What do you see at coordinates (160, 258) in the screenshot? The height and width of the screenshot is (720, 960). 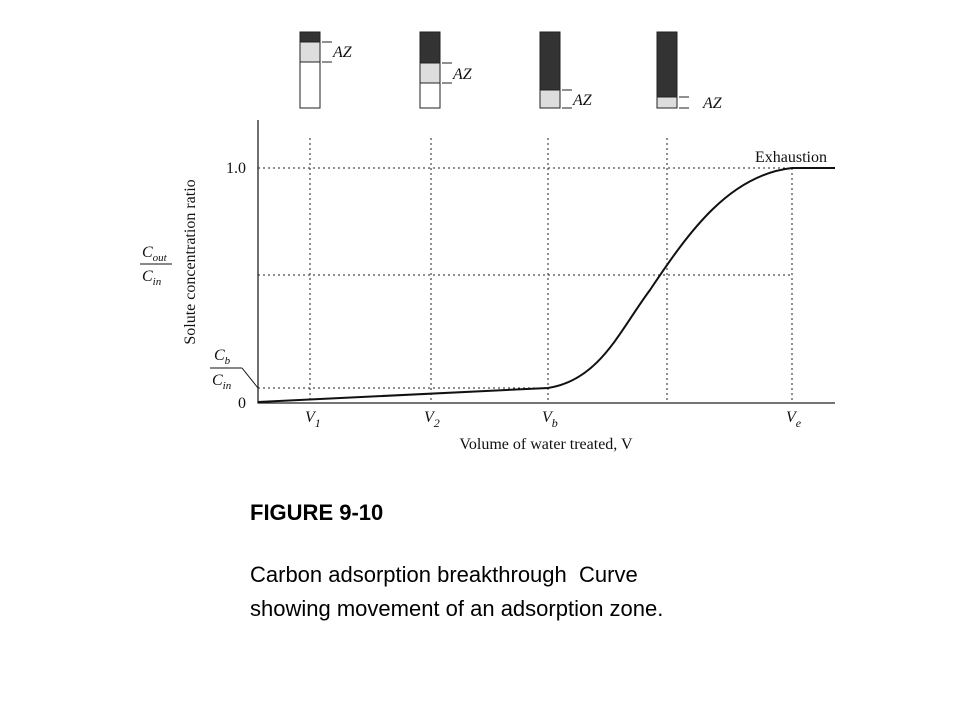 I see `subscript: out` at bounding box center [160, 258].